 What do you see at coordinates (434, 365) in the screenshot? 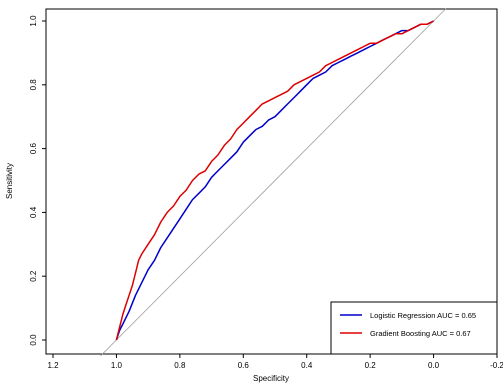
I see `x-tick-label: 0.0` at bounding box center [434, 365].